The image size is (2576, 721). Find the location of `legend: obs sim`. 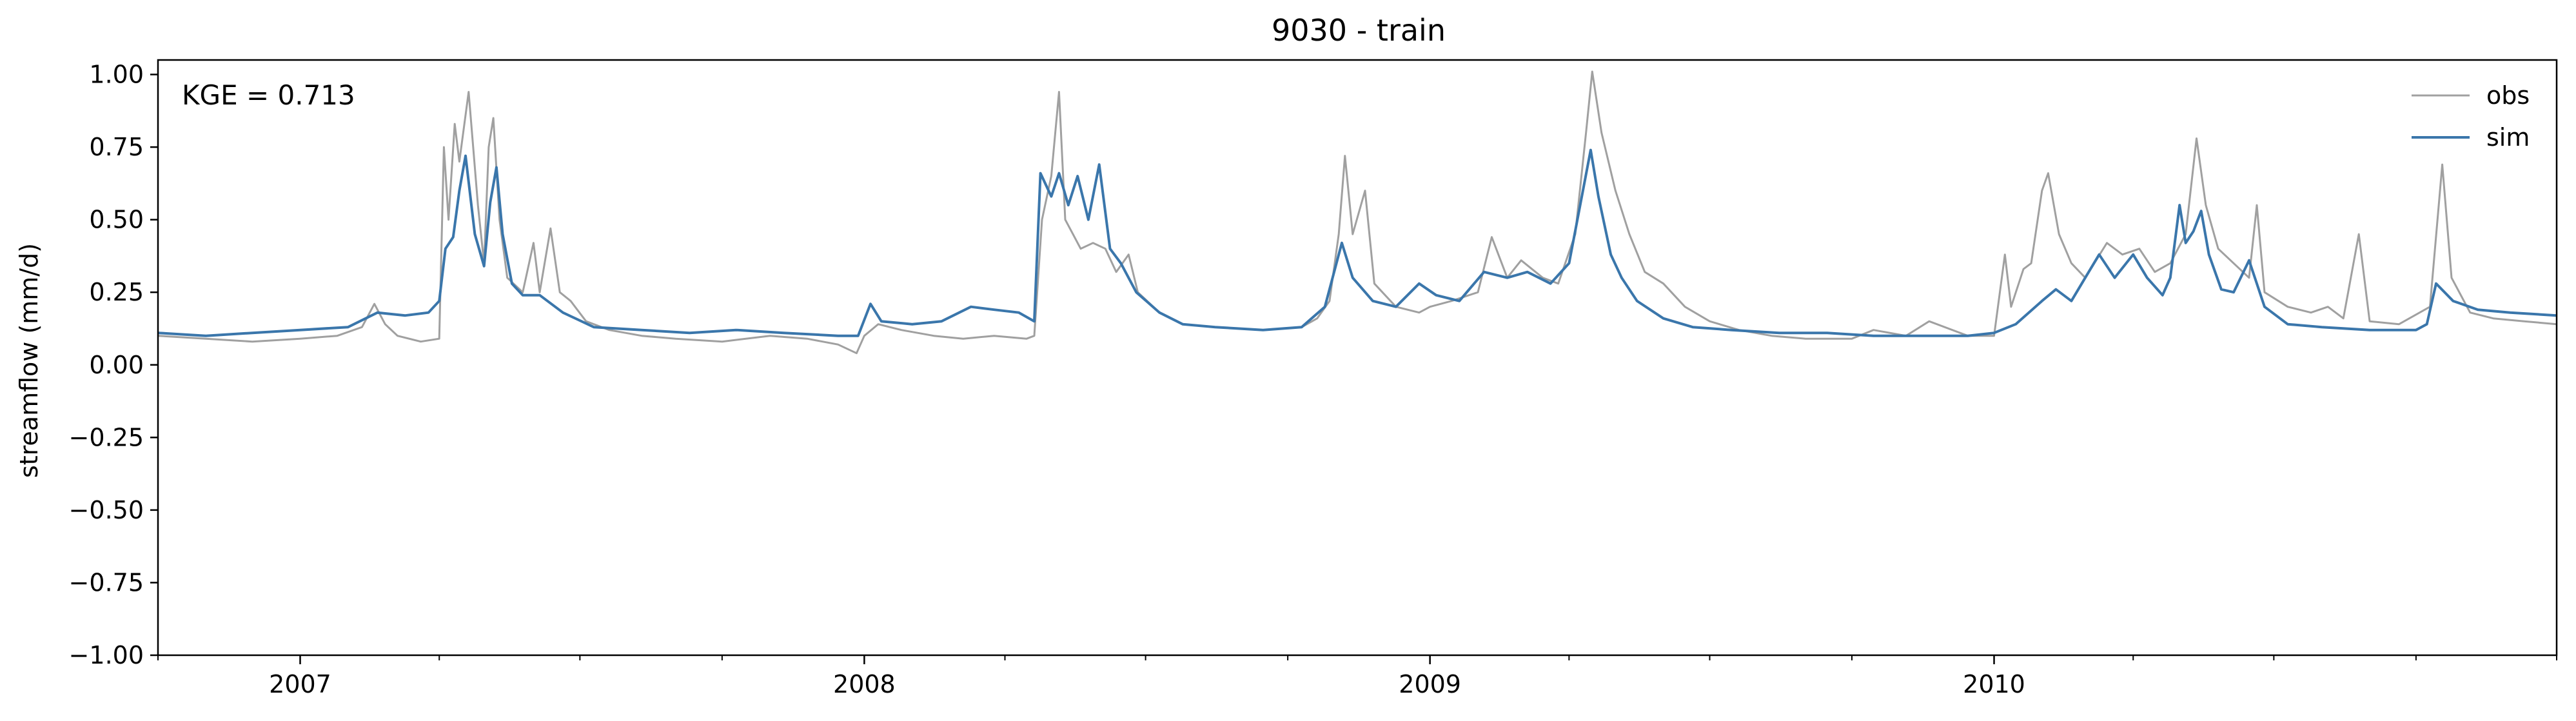

legend: obs sim is located at coordinates (2471, 116).